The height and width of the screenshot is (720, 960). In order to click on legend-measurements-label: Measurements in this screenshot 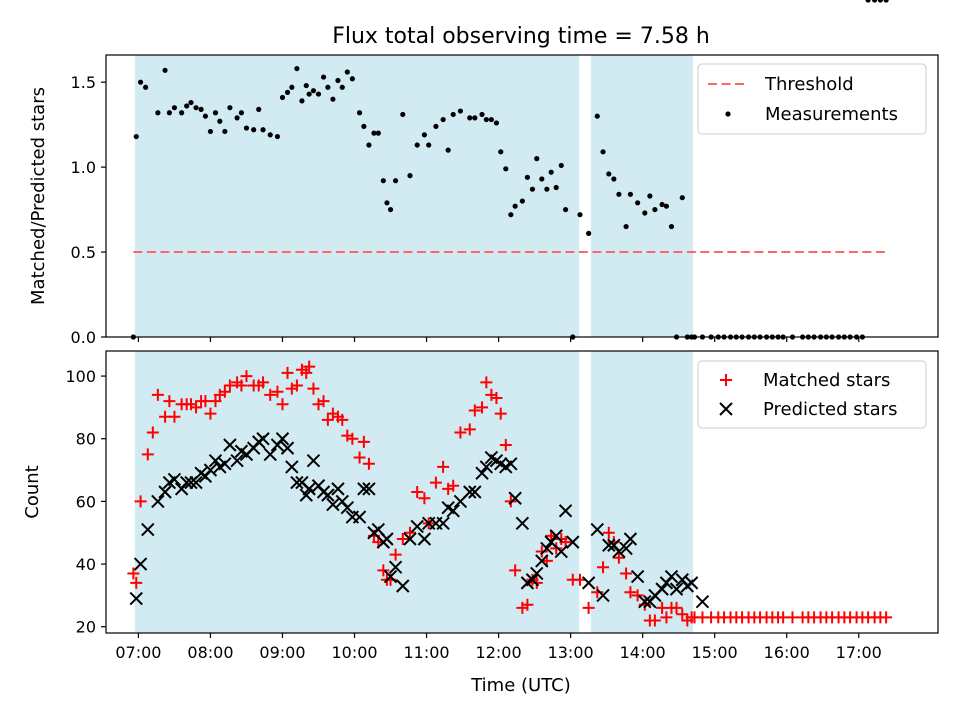, I will do `click(831, 114)`.